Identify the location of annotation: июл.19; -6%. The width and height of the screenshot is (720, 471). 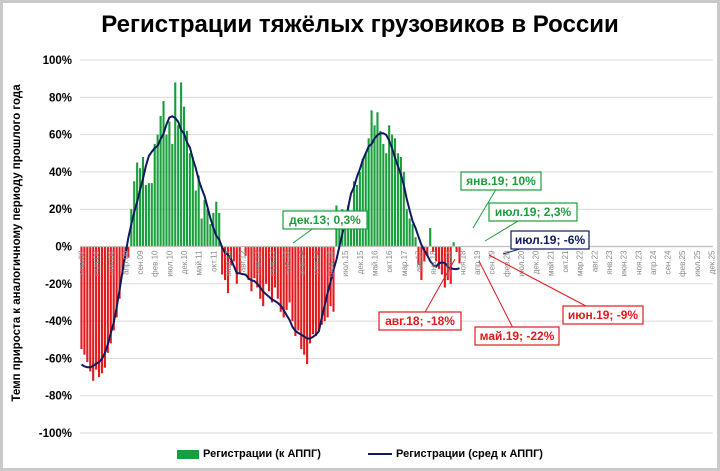
(546, 242).